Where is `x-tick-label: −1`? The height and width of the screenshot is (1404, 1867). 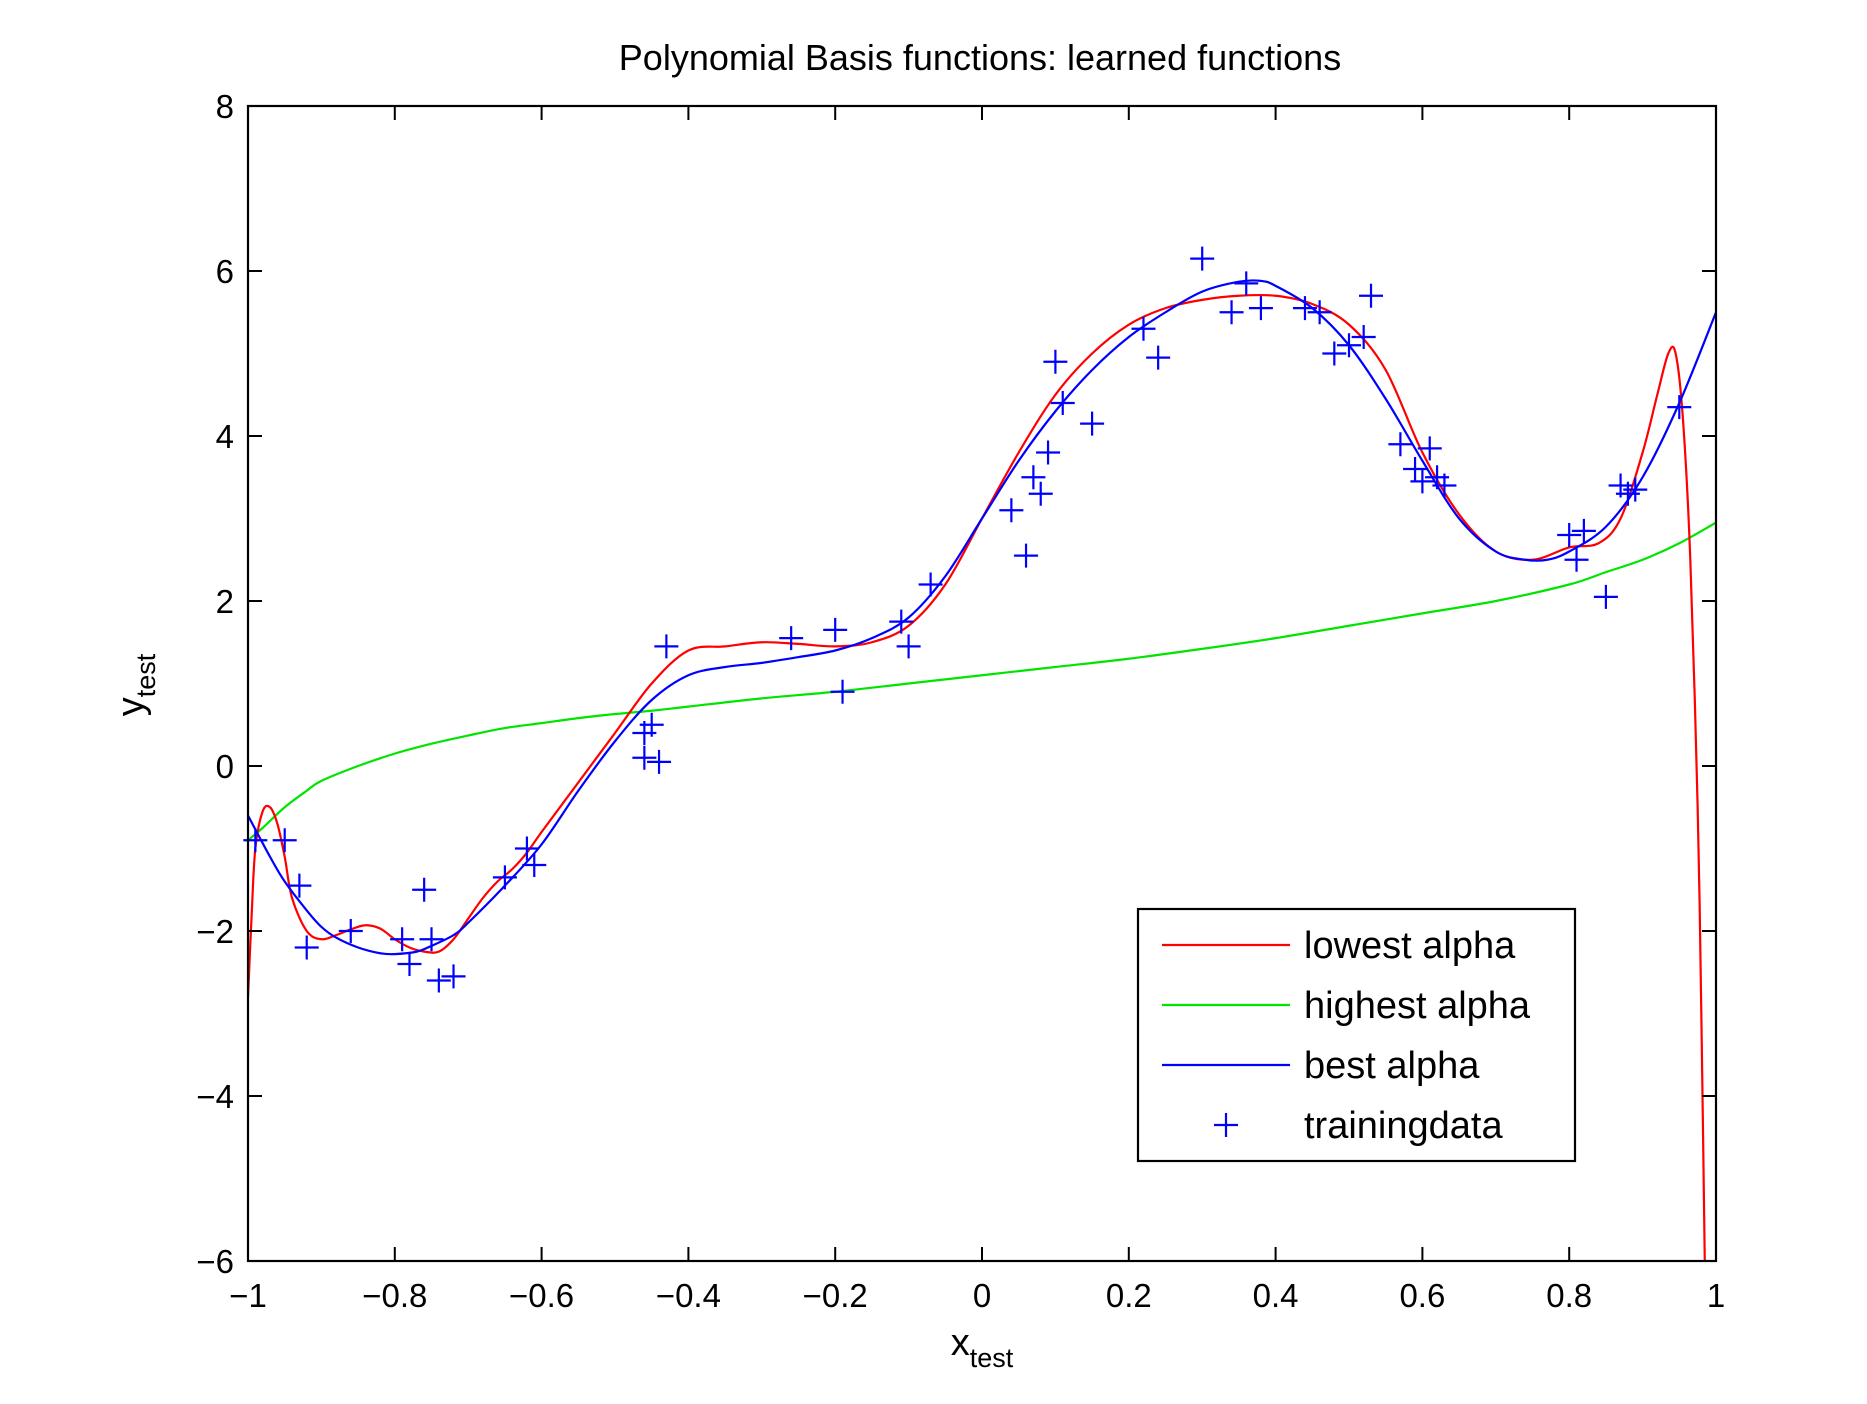
x-tick-label: −1 is located at coordinates (248, 1295).